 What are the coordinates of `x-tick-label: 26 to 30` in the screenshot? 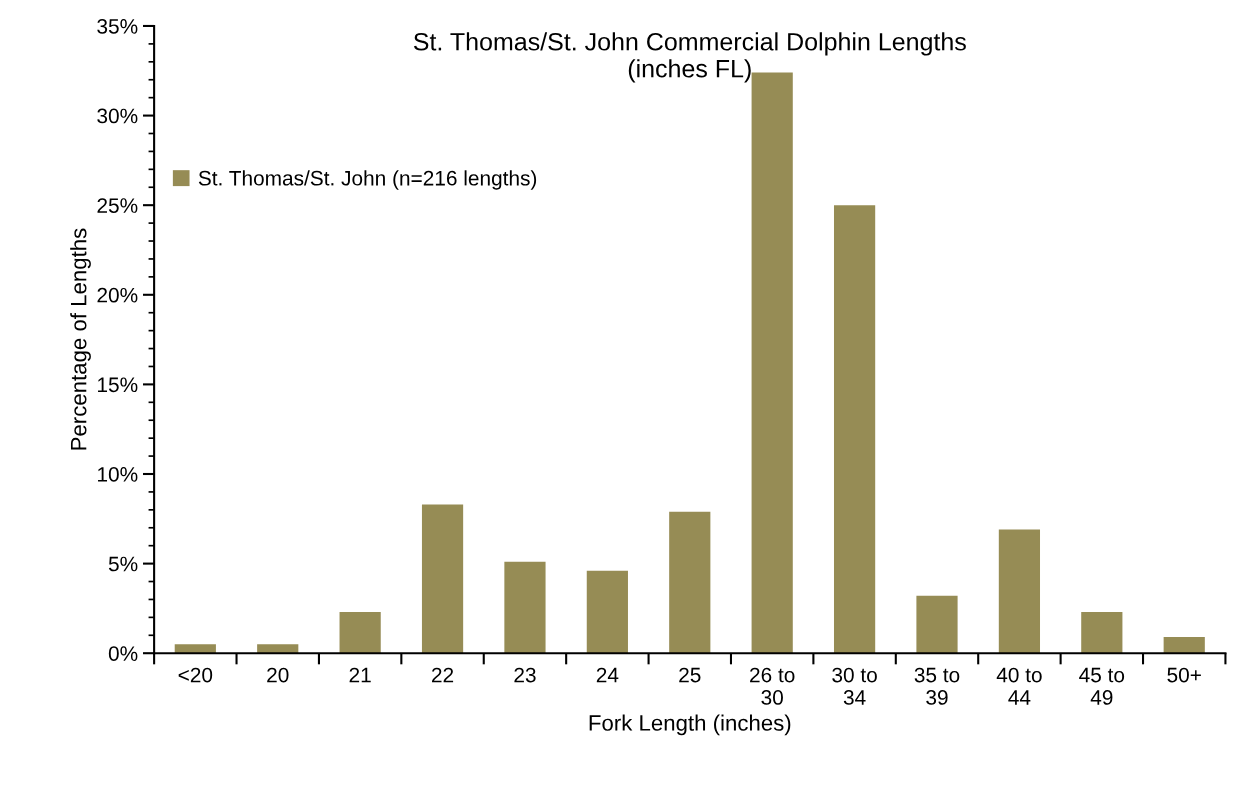 It's located at (772, 686).